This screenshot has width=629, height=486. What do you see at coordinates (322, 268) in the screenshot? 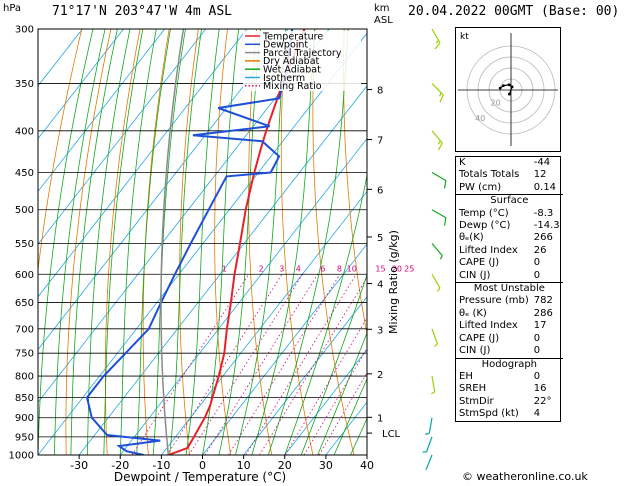
I see `mixing-ratio-label: 6` at bounding box center [322, 268].